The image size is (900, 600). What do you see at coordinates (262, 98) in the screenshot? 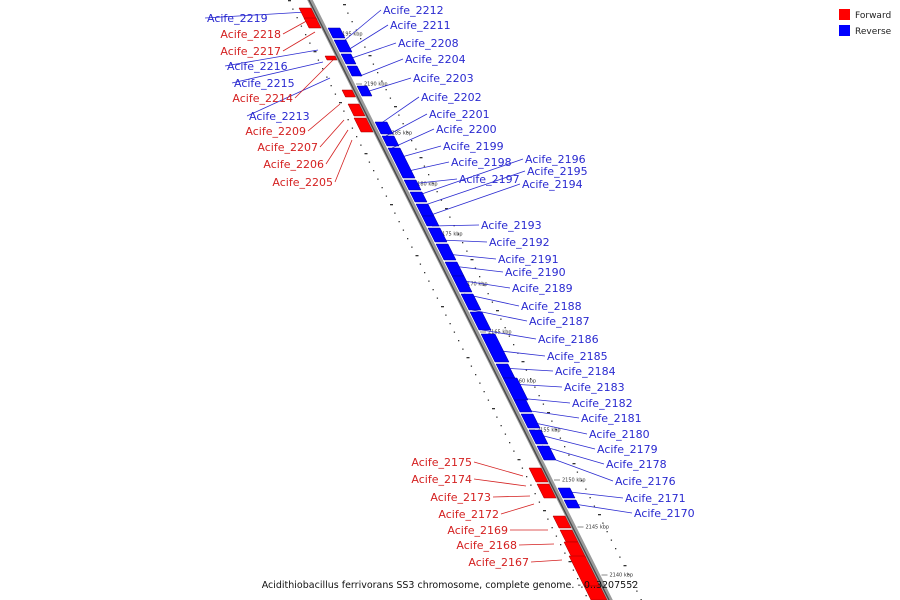
I see `gene-label: Acife_2214` at bounding box center [262, 98].